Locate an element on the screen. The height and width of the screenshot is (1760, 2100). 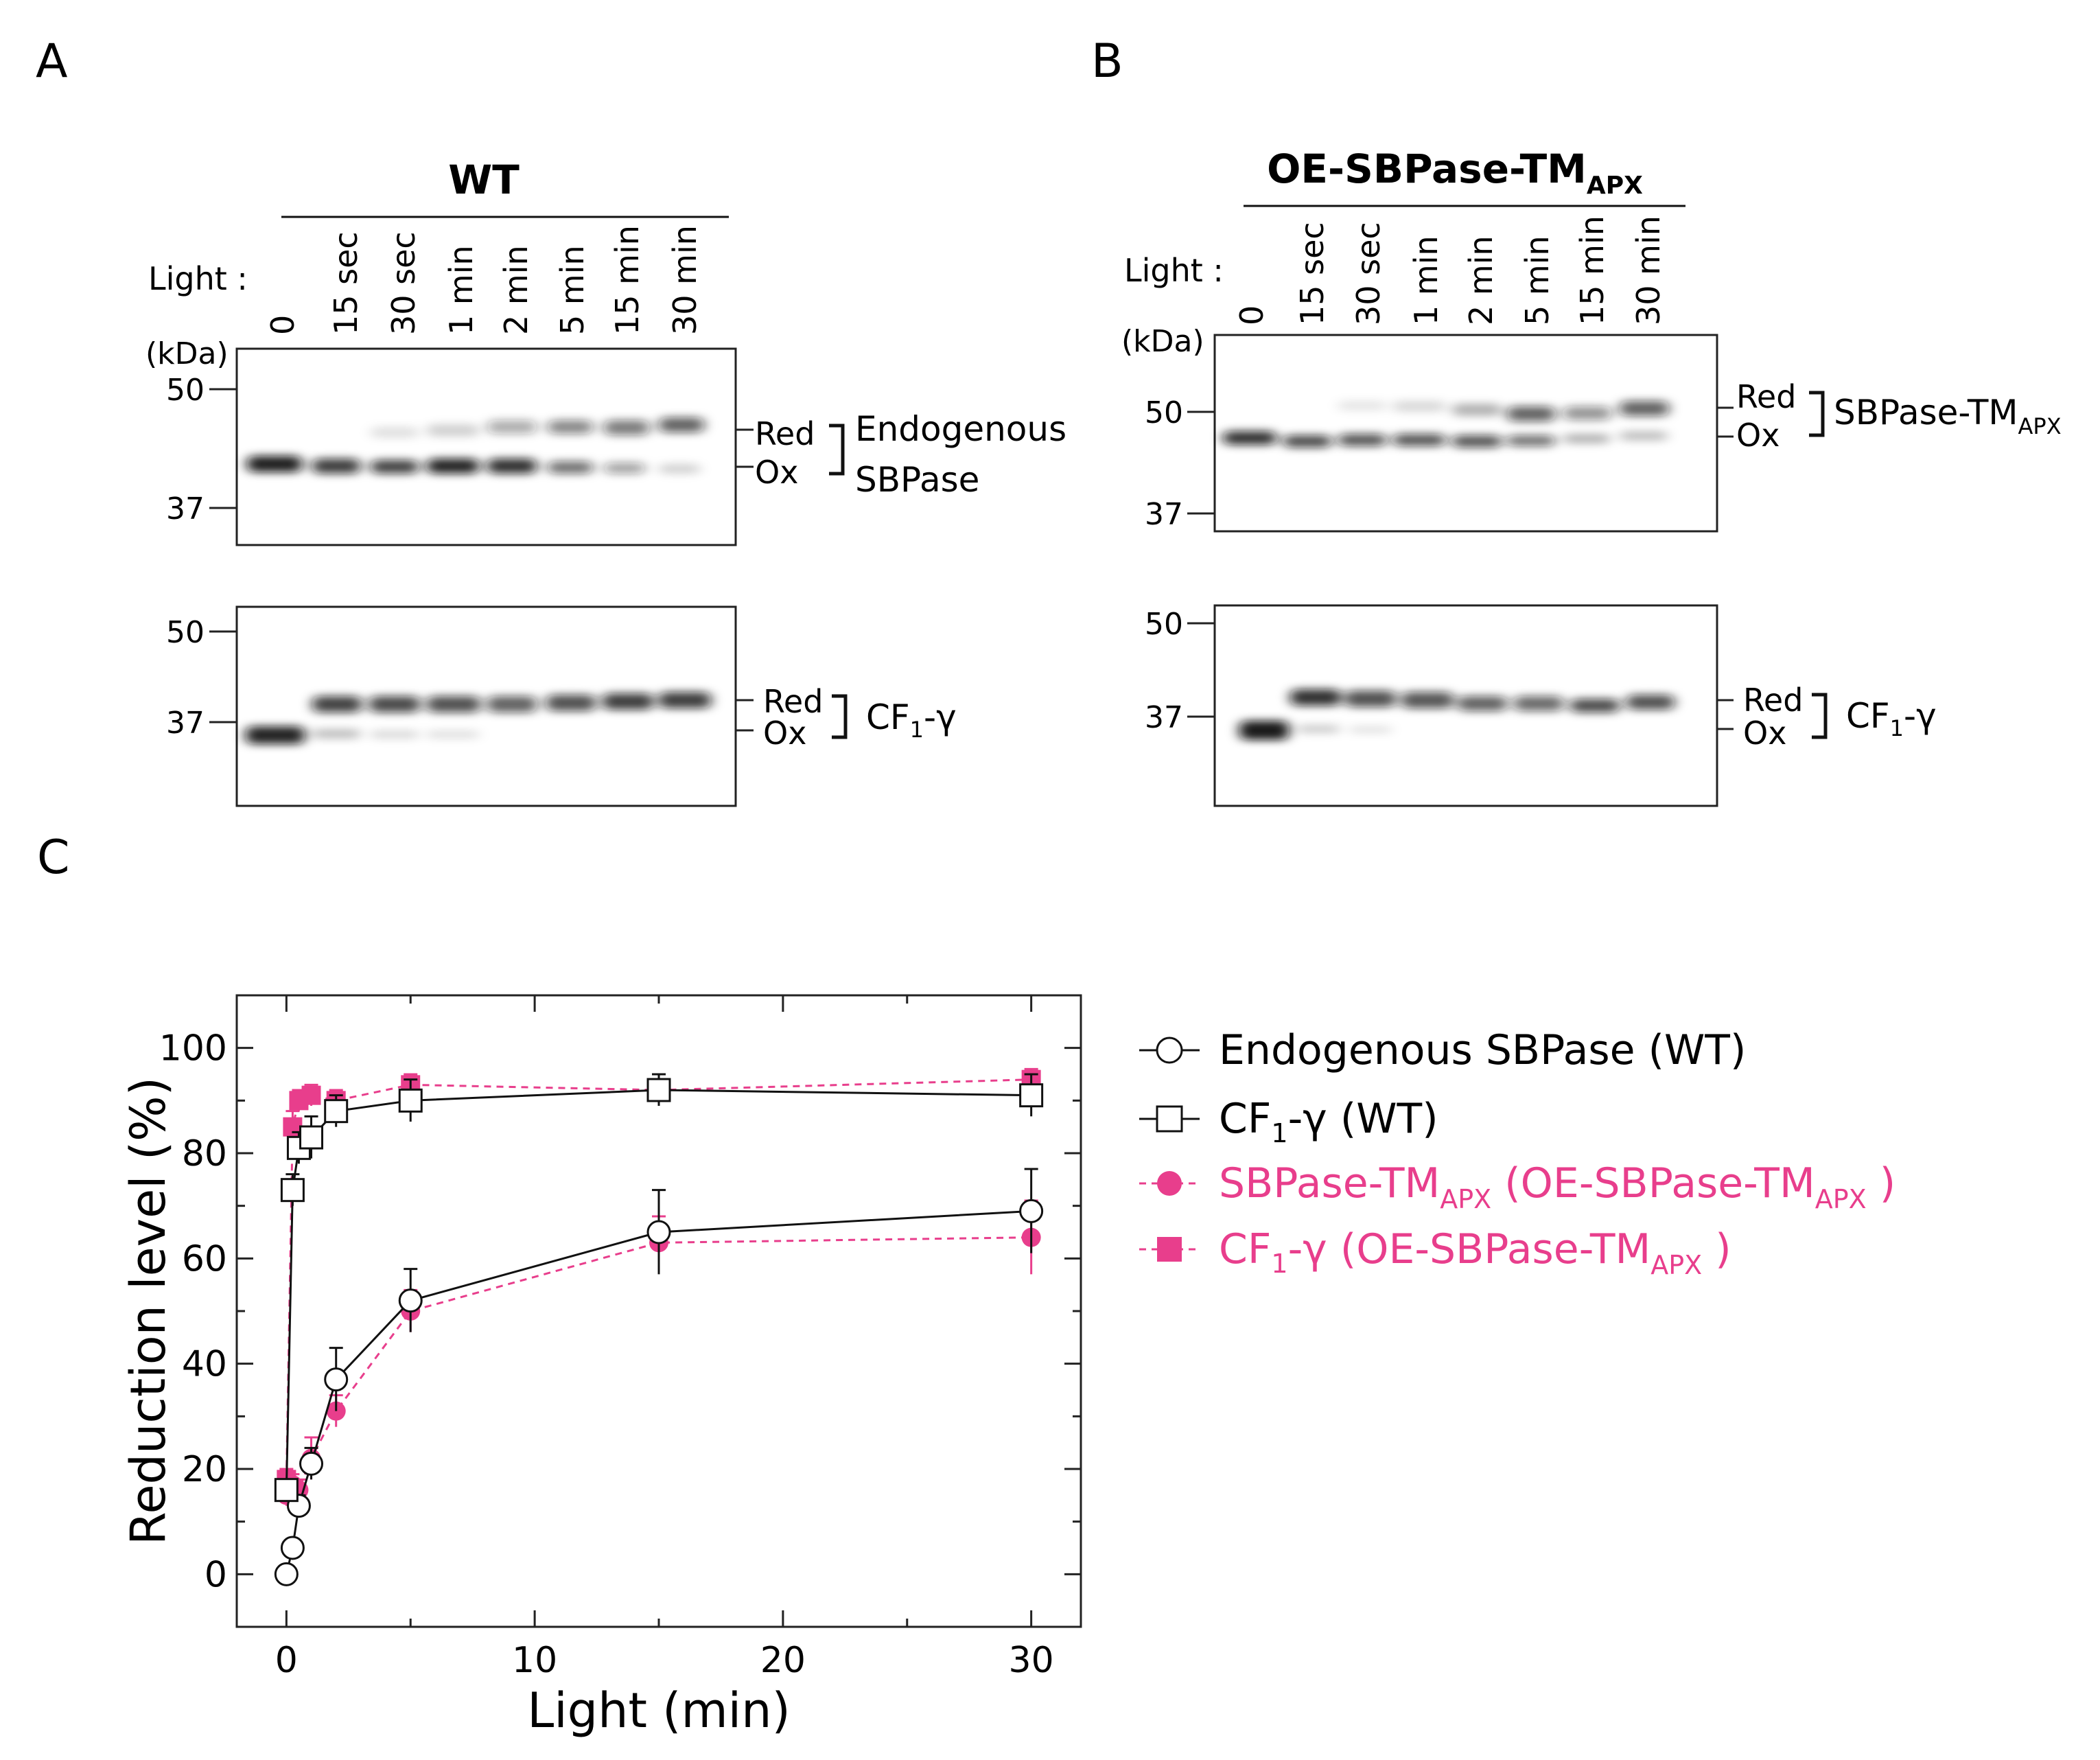
x-tick-label: 10 is located at coordinates (534, 1660).